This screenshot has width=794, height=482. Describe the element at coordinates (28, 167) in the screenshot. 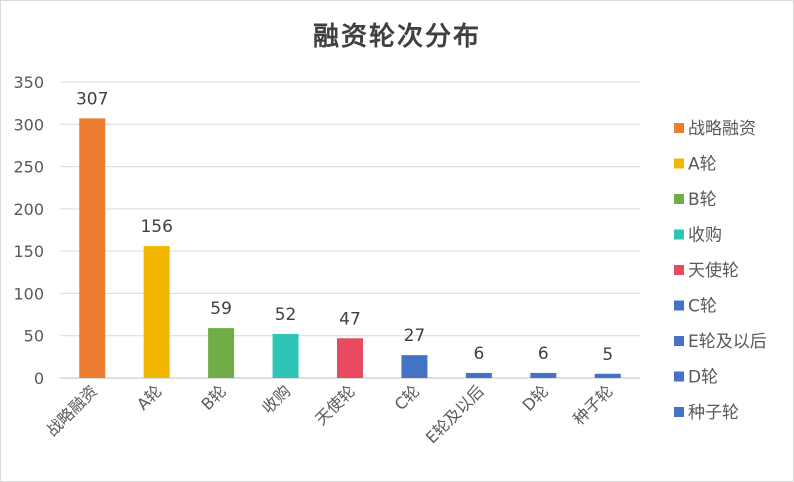

I see `y-tick-label: 250` at that location.